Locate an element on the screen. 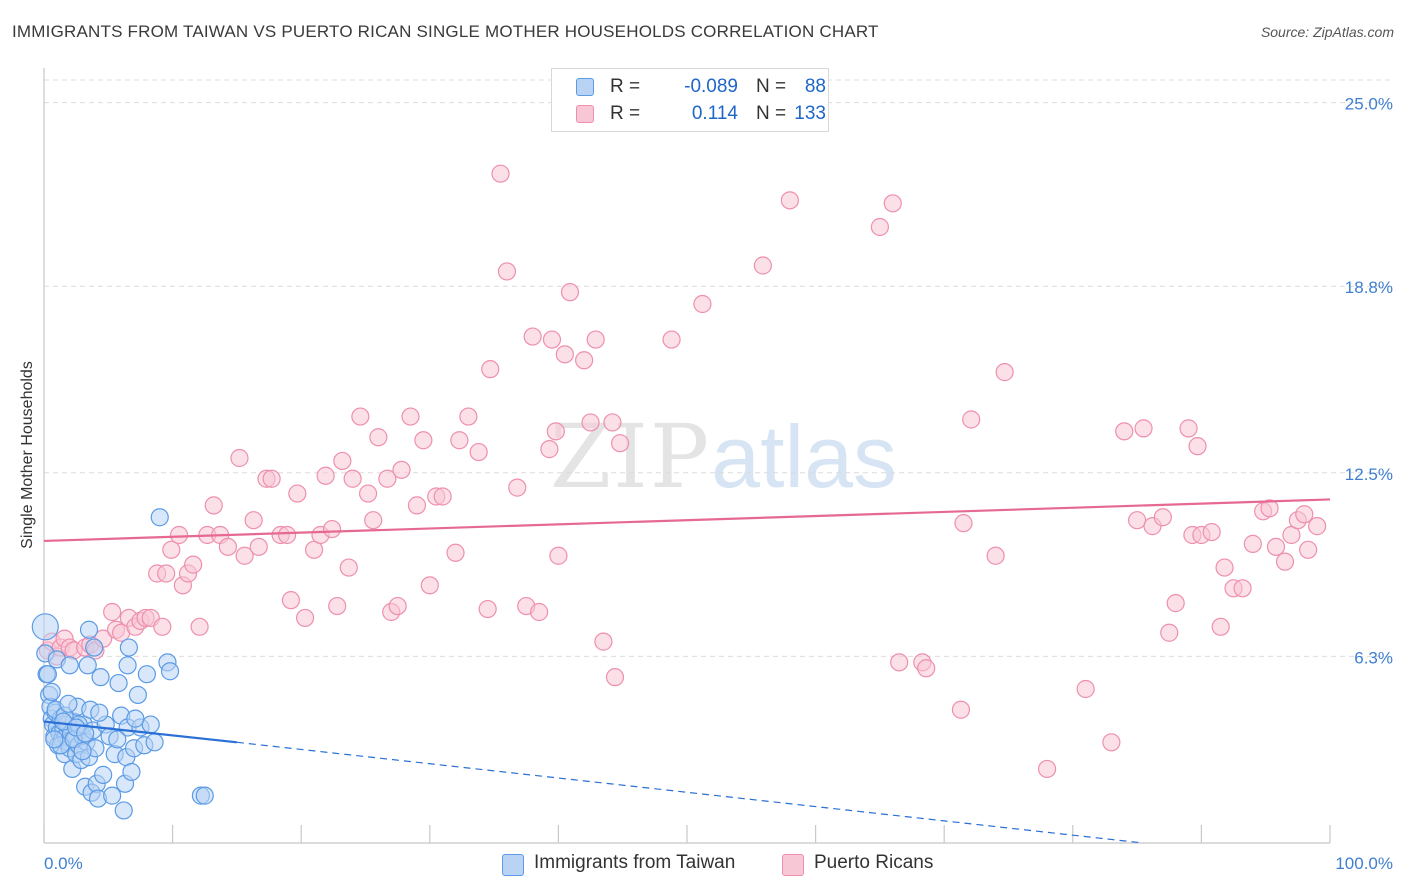  legend-swatch-puerto-ricans is located at coordinates (585, 114).